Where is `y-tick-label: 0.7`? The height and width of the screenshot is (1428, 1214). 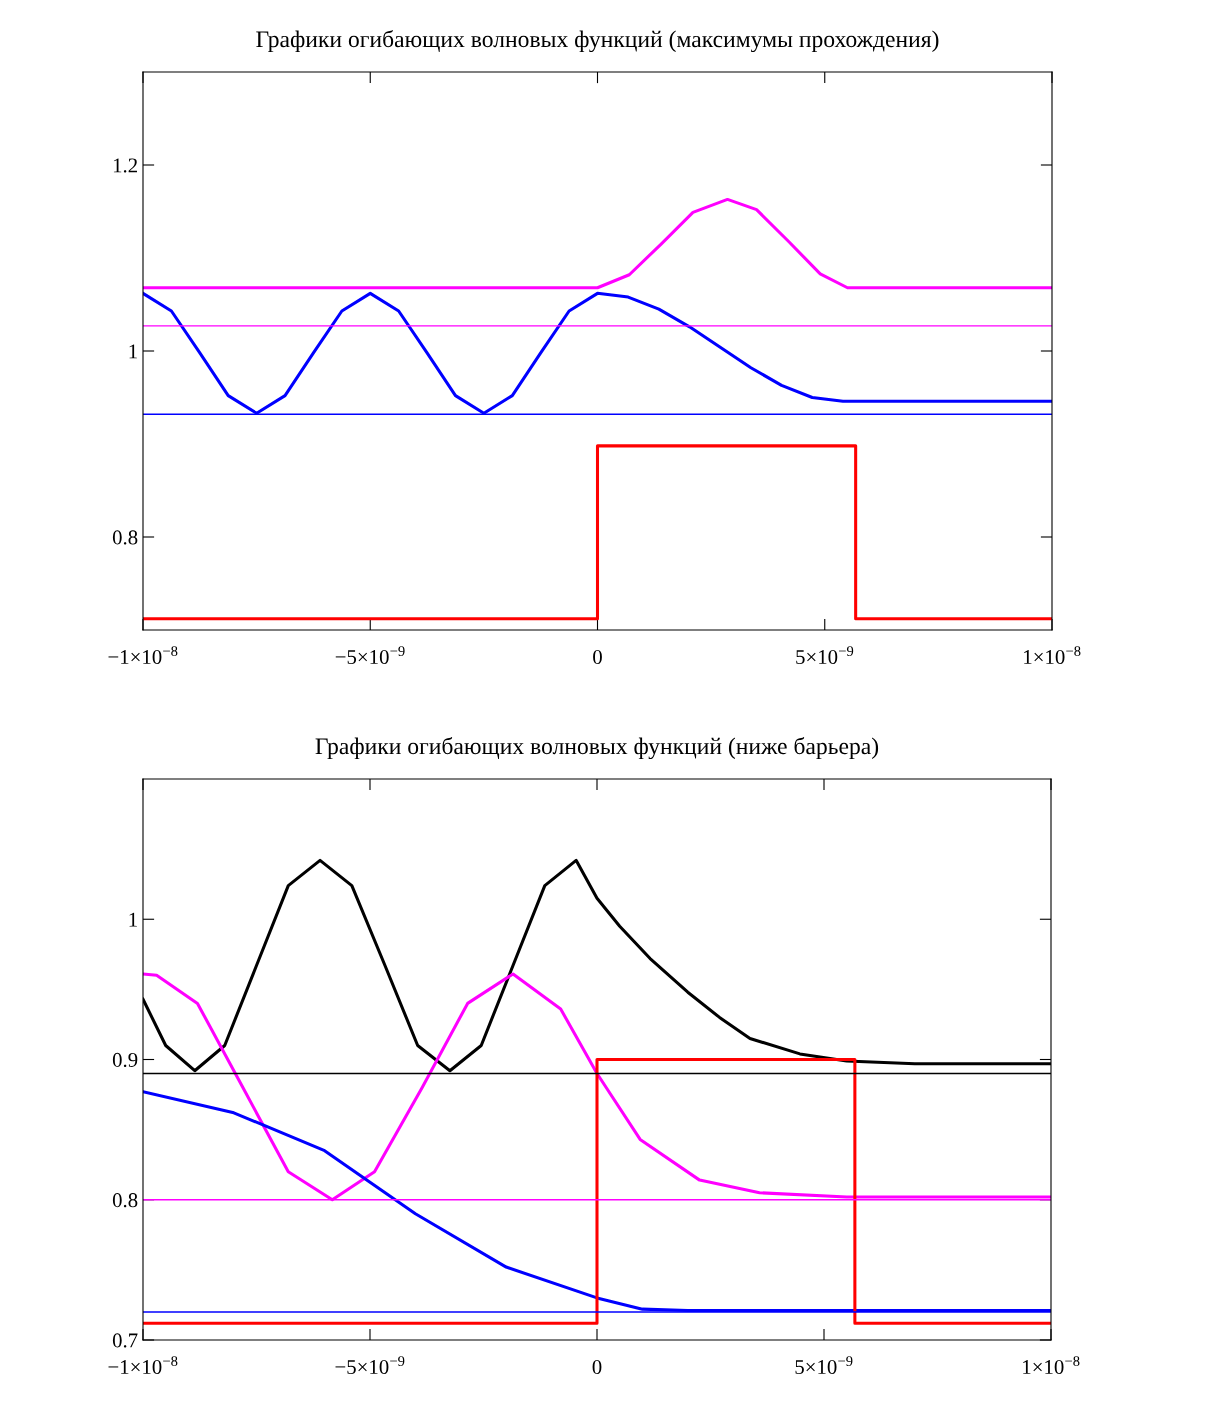
y-tick-label: 0.7 is located at coordinates (125, 1340).